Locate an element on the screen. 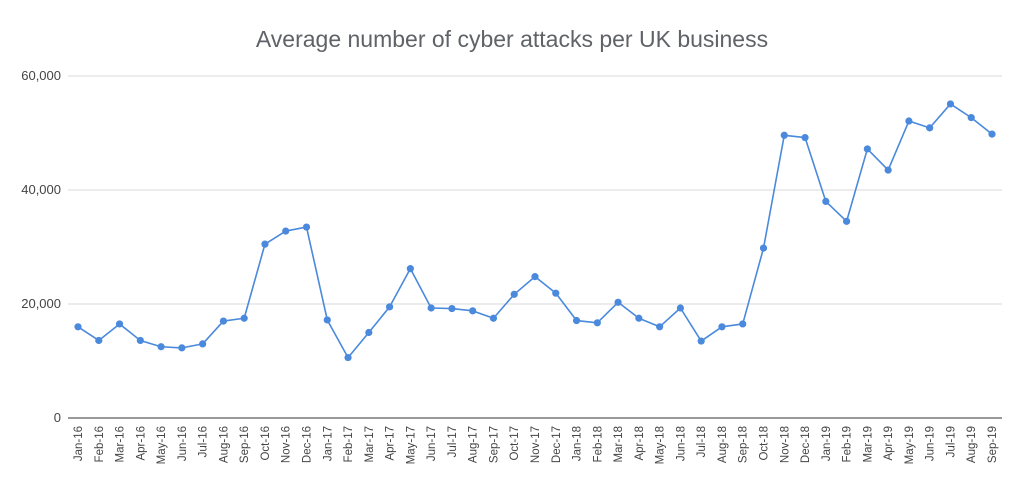 The image size is (1024, 489). x-tick-label: Jan-16 is located at coordinates (79, 443).